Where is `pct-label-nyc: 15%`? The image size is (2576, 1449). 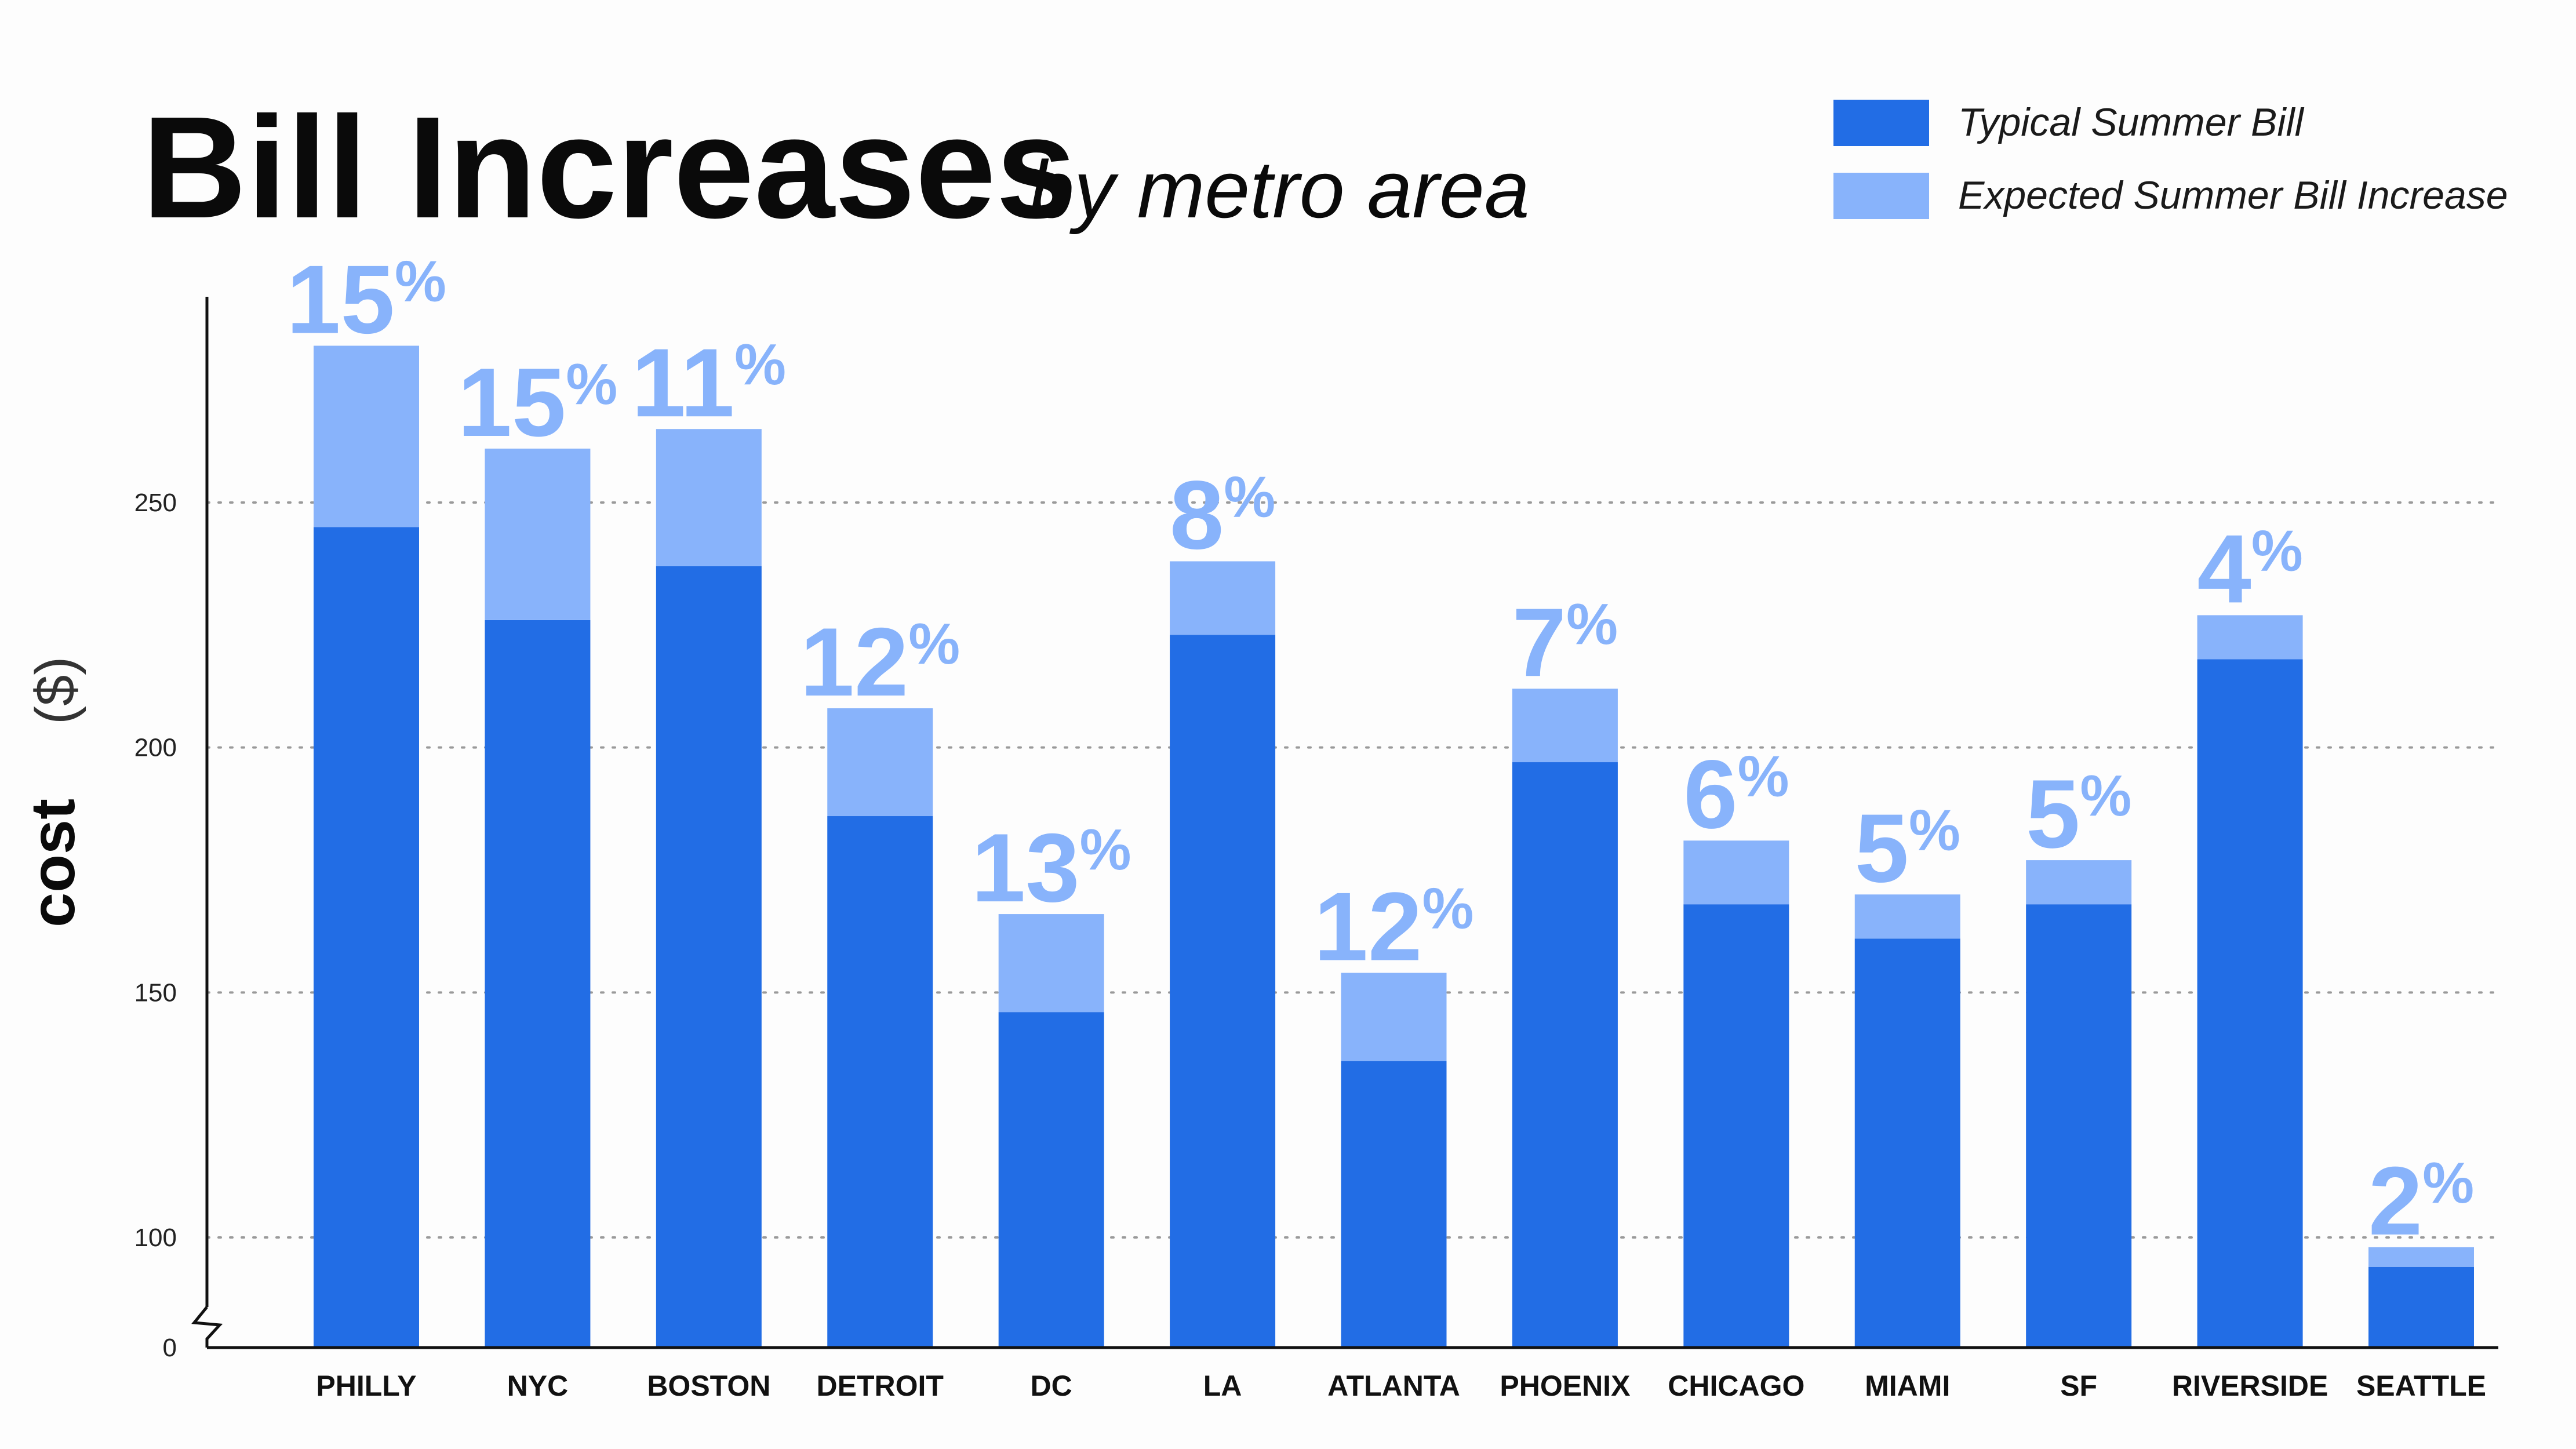 pct-label-nyc: 15% is located at coordinates (538, 402).